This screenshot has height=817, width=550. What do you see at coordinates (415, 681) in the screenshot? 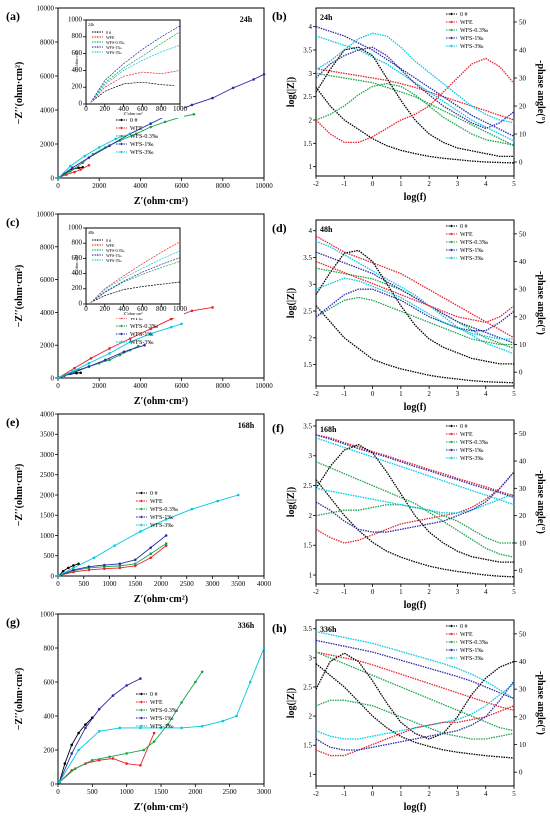
I see `modulus-line-wfe` at bounding box center [415, 681].